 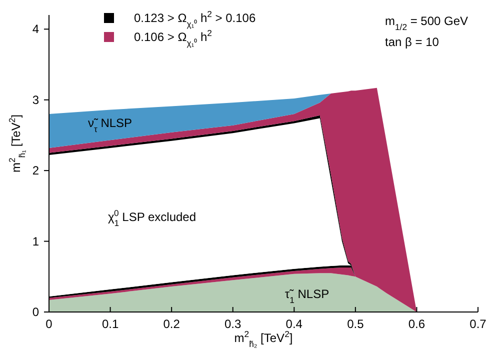 I want to click on x-tick-label: 0.5, so click(x=355, y=324).